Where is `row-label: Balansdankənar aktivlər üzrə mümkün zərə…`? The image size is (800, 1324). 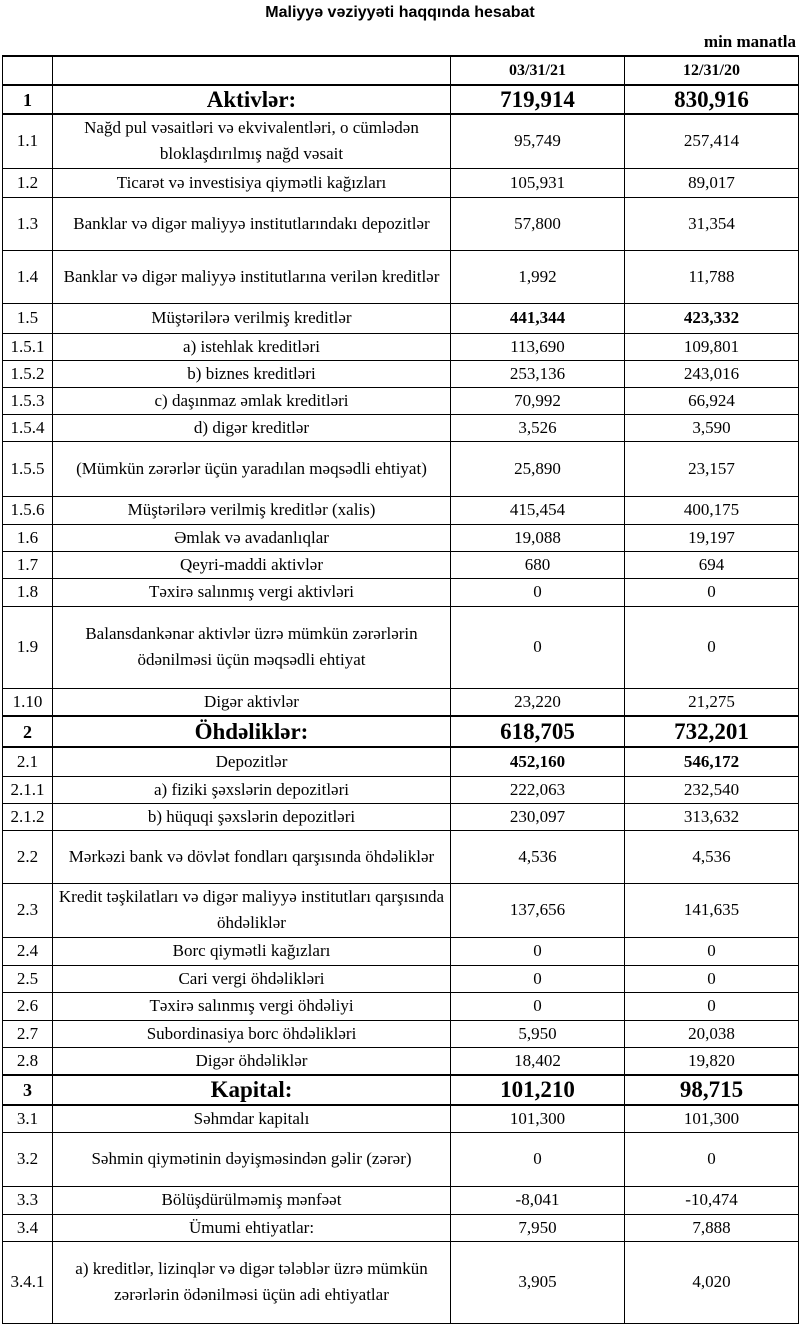 row-label: Balansdankənar aktivlər üzrə mümkün zərə… is located at coordinates (251, 647).